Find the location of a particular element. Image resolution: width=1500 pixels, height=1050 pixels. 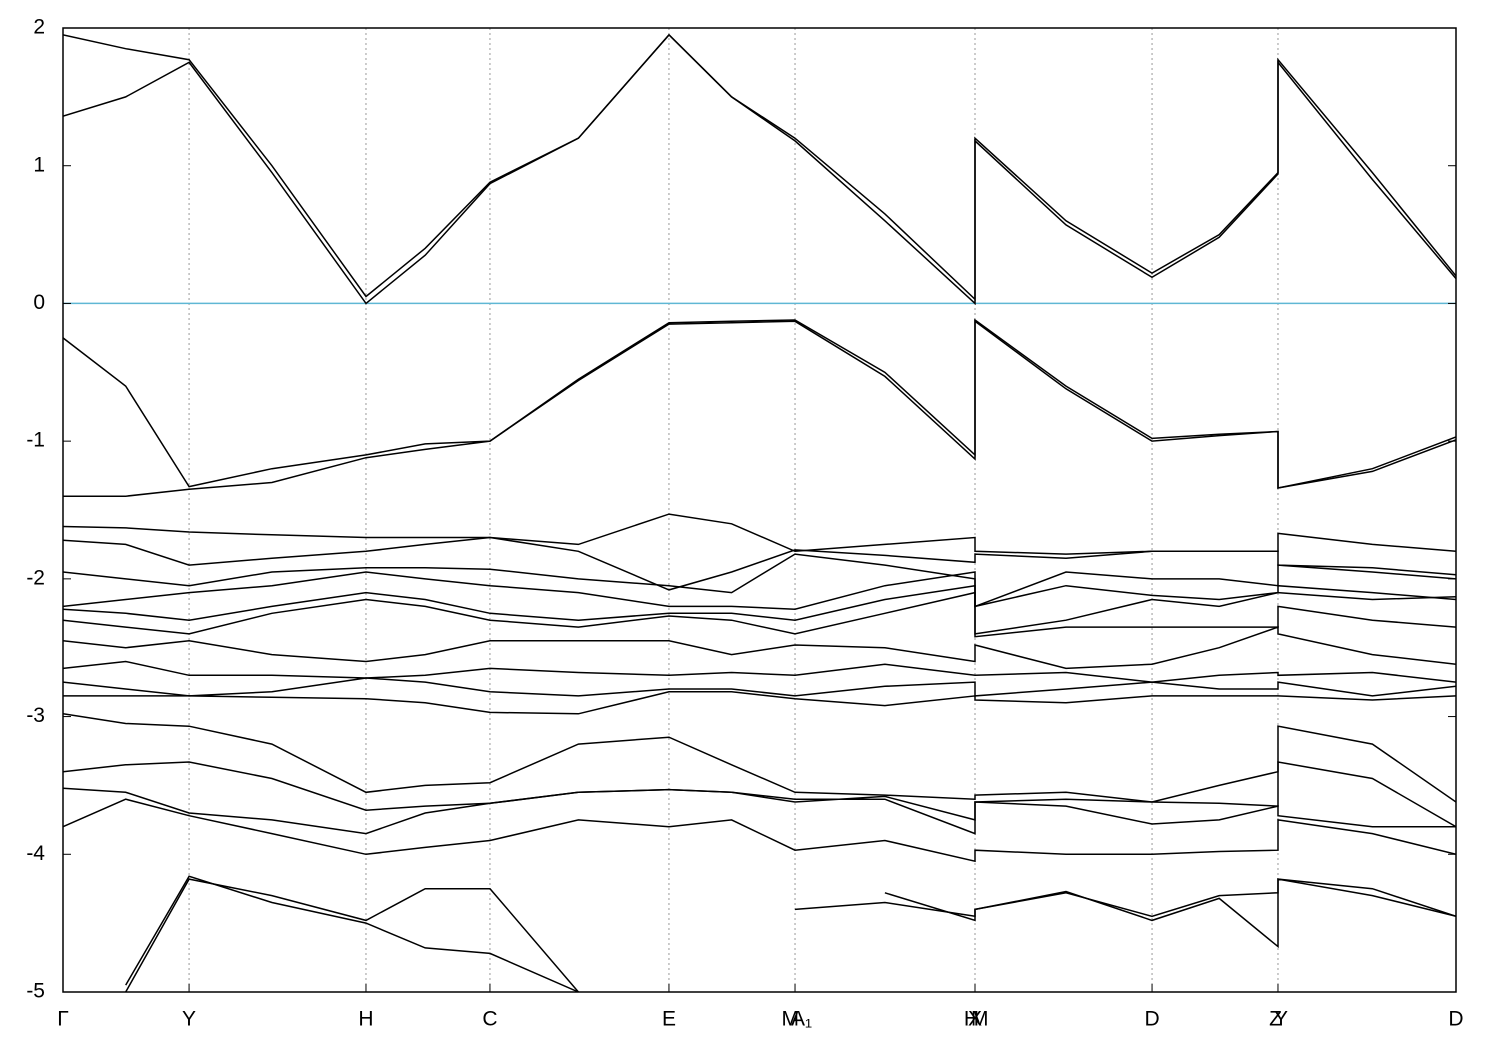

x-tick-label: A₁ is located at coordinates (801, 1019).